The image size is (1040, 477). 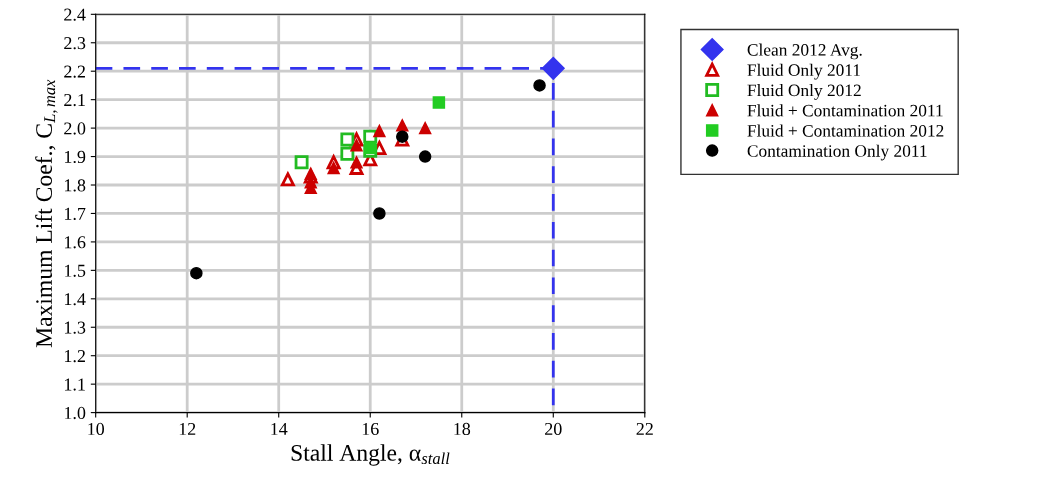 What do you see at coordinates (75, 213) in the screenshot?
I see `y-tick-label: 1.7` at bounding box center [75, 213].